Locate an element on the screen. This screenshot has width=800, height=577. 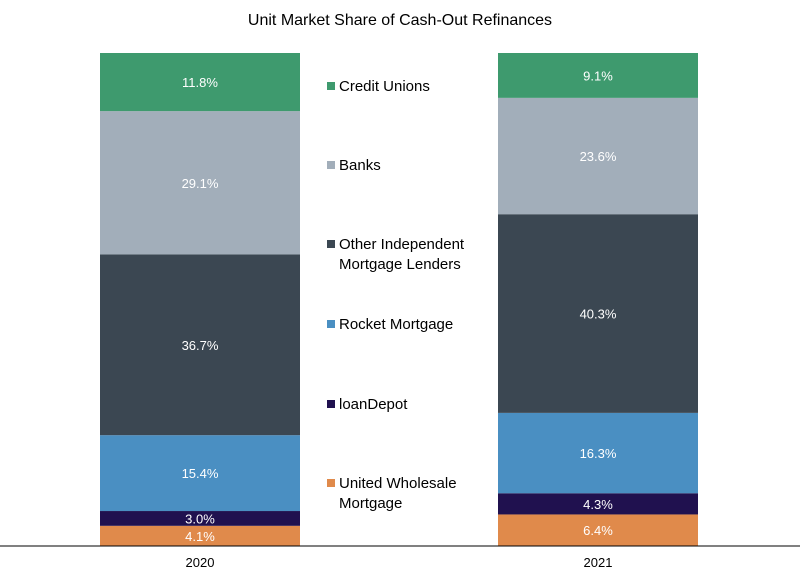
x-axis-ticks: 2020 2021 is located at coordinates (399, 562).